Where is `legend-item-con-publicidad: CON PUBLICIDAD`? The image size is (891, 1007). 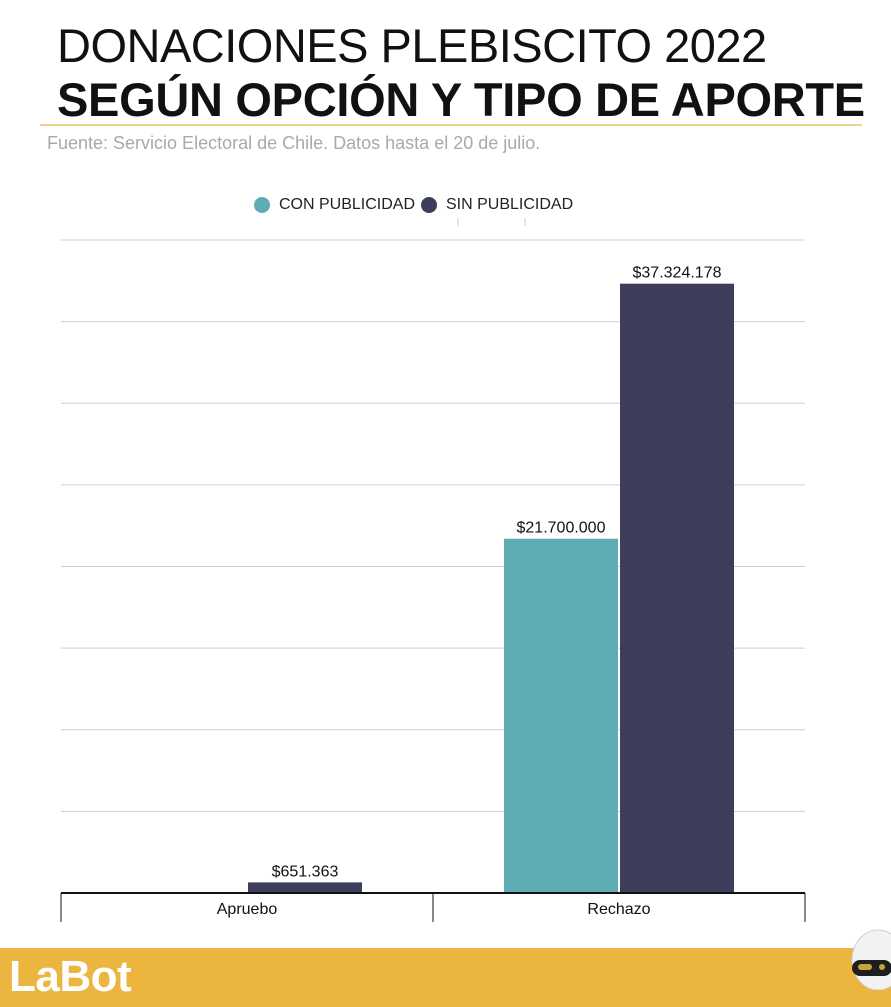
legend-item-con-publicidad: CON PUBLICIDAD is located at coordinates (334, 205).